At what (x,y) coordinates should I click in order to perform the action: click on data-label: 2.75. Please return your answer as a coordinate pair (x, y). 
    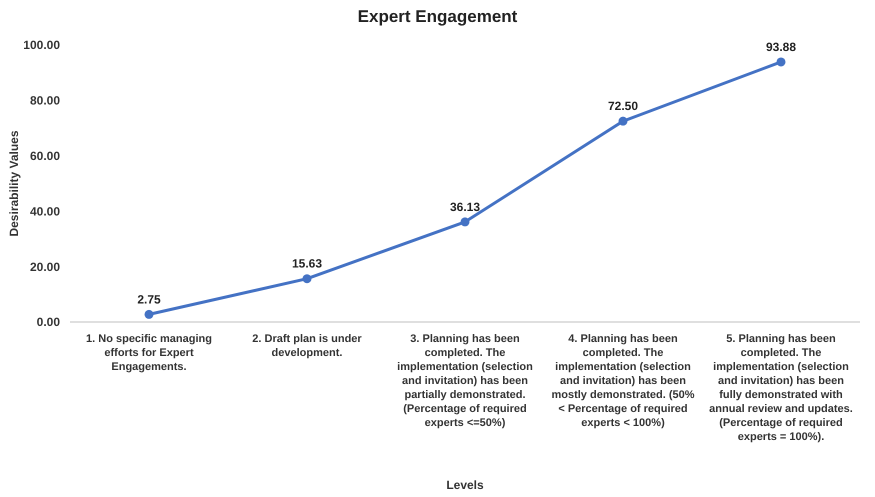
    Looking at the image, I should click on (149, 299).